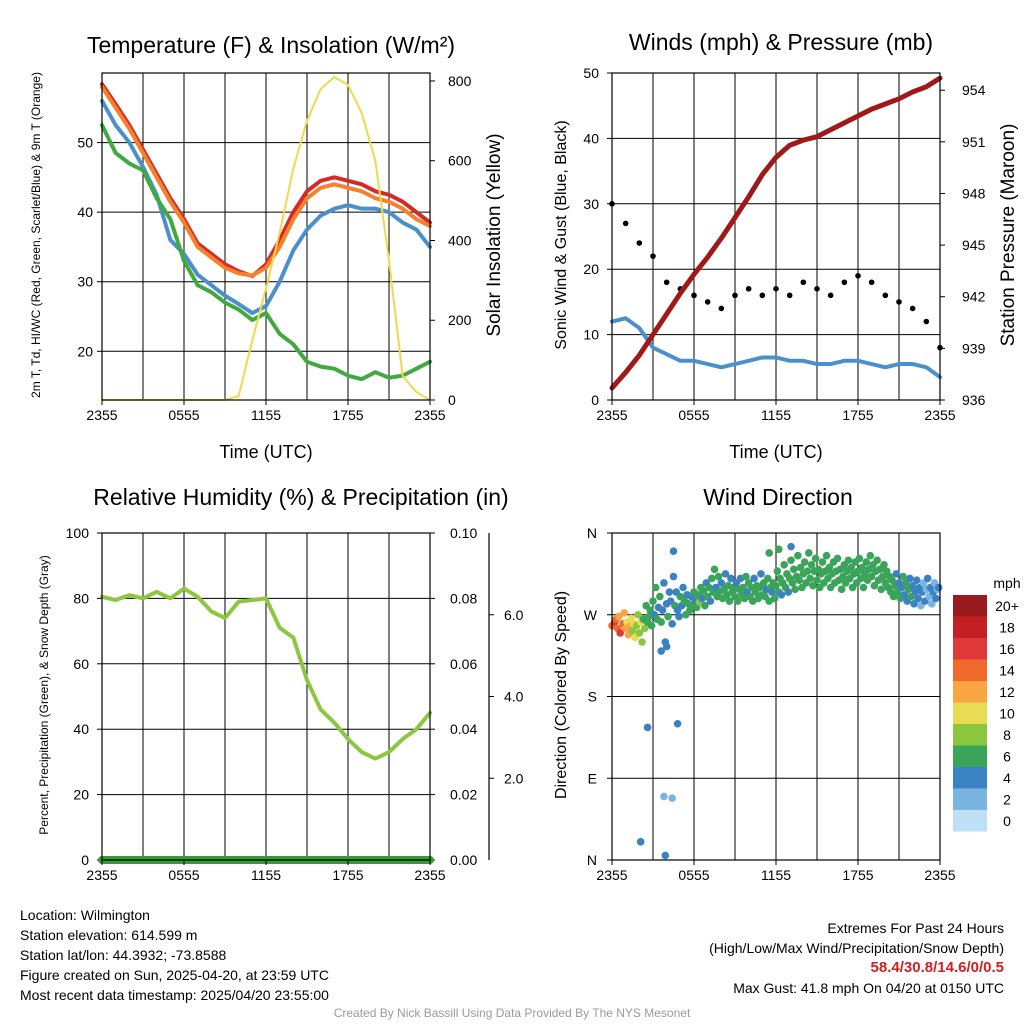 The image size is (1024, 1024). Describe the element at coordinates (266, 875) in the screenshot. I see `rh-xtick-label: 1155` at that location.